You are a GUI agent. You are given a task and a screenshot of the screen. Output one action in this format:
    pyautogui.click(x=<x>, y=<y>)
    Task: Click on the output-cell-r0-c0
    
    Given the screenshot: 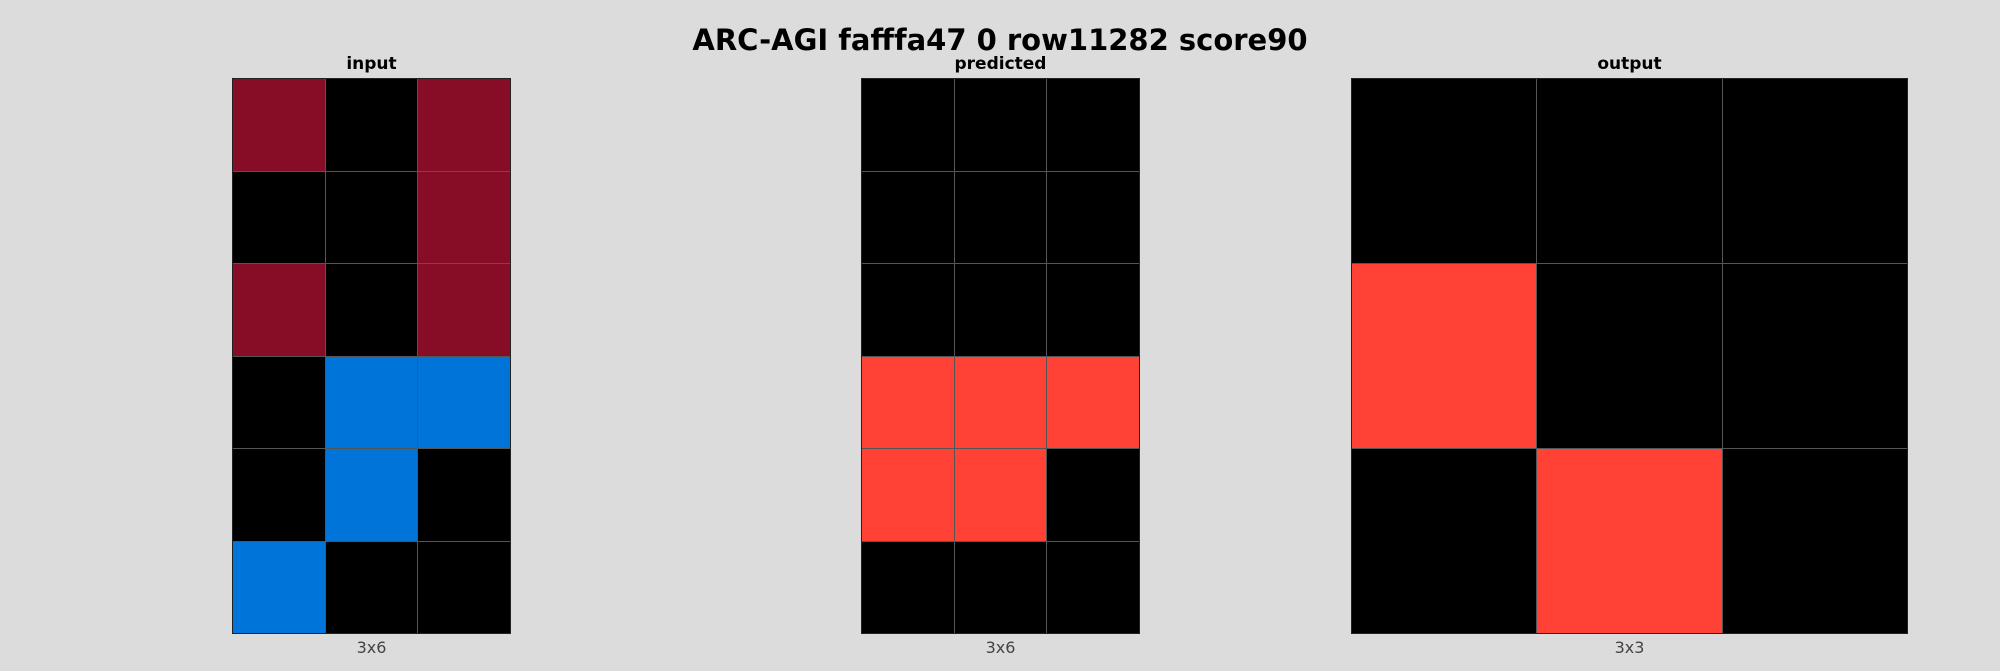 What is the action you would take?
    pyautogui.click(x=1444, y=171)
    